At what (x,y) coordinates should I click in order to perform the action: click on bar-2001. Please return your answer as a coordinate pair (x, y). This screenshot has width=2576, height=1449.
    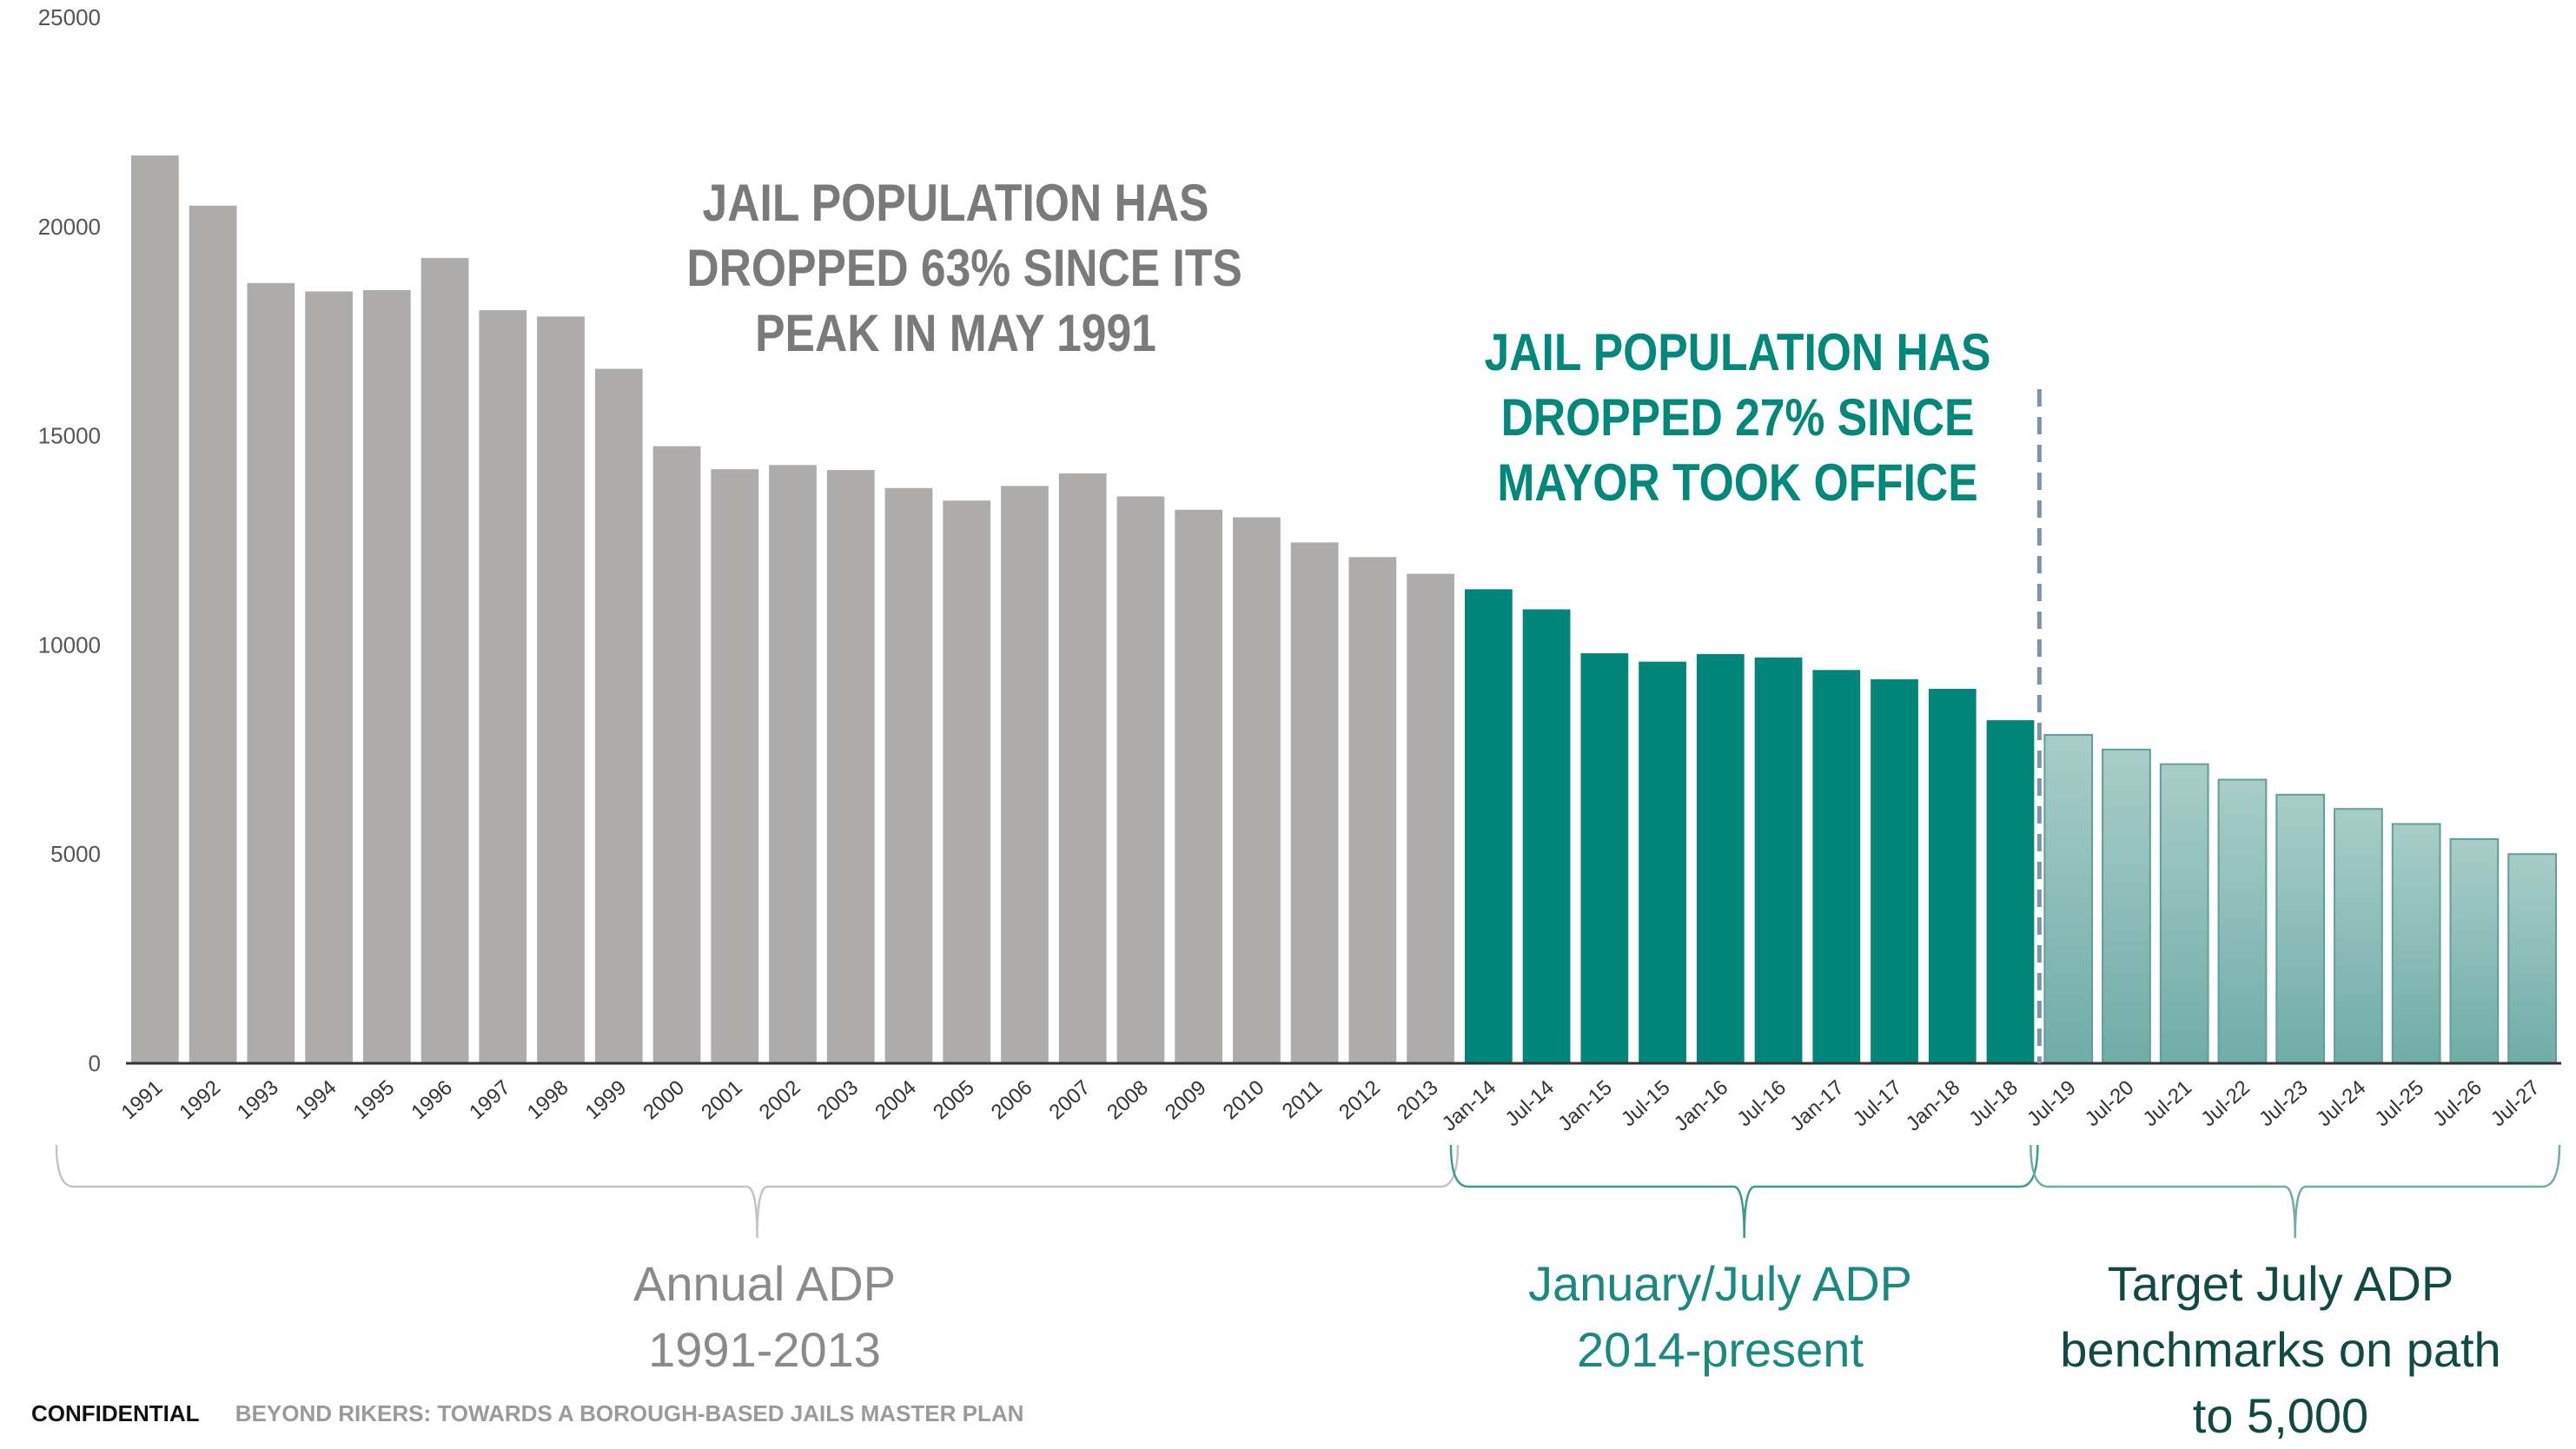
    Looking at the image, I should click on (735, 766).